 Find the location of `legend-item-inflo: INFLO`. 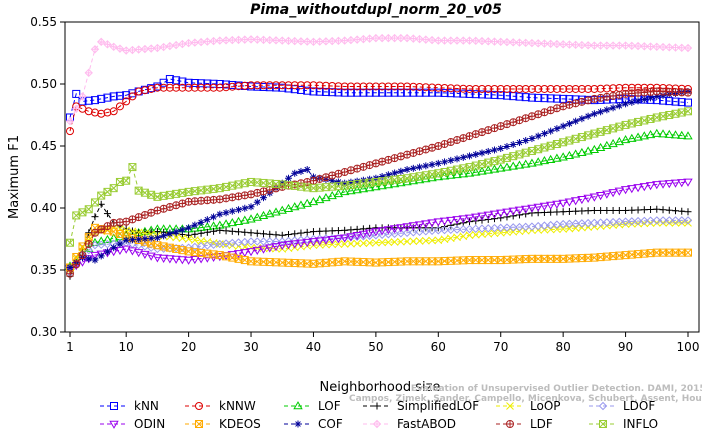

legend-item-inflo: INFLO is located at coordinates (623, 424).